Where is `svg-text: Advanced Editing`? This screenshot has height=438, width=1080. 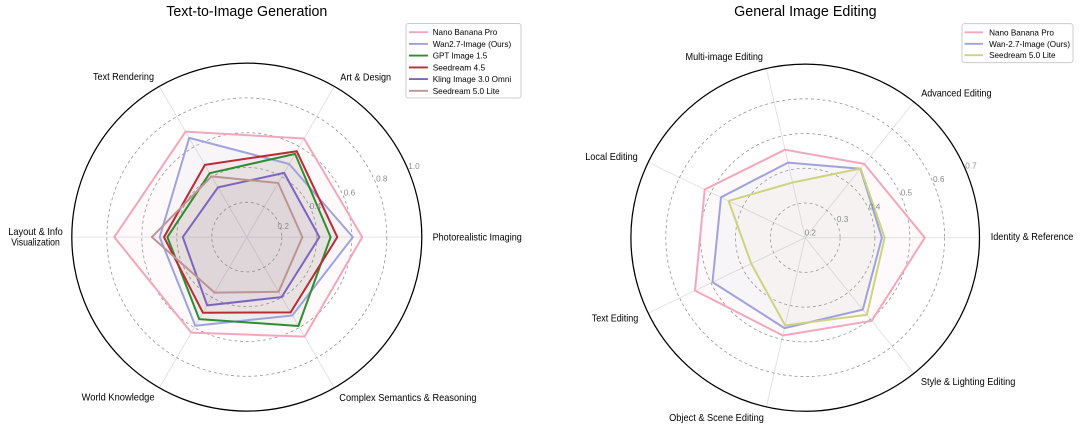 svg-text: Advanced Editing is located at coordinates (956, 93).